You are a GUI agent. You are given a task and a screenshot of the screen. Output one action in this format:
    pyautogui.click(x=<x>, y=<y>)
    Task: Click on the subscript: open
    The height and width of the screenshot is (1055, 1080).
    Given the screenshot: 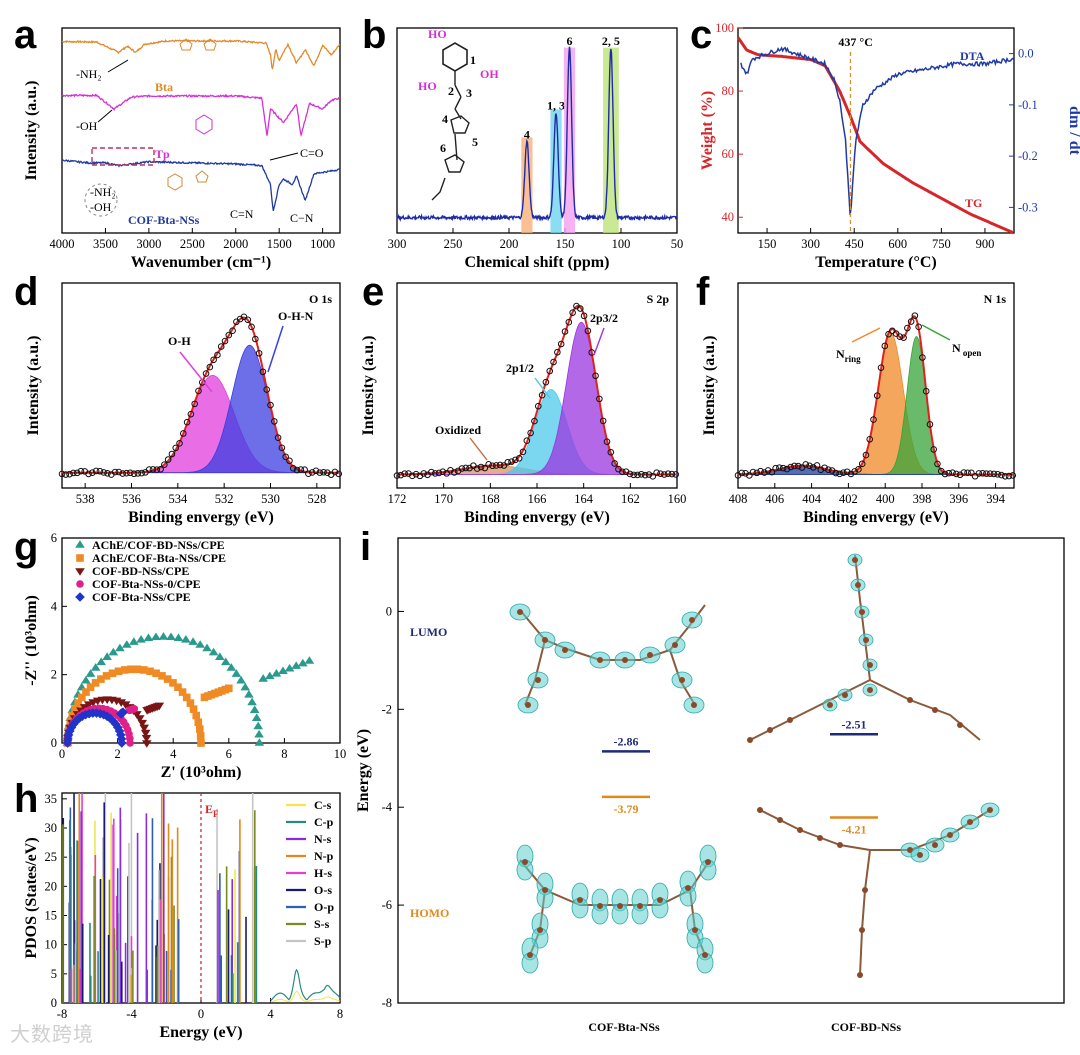 What is the action you would take?
    pyautogui.click(x=971, y=353)
    